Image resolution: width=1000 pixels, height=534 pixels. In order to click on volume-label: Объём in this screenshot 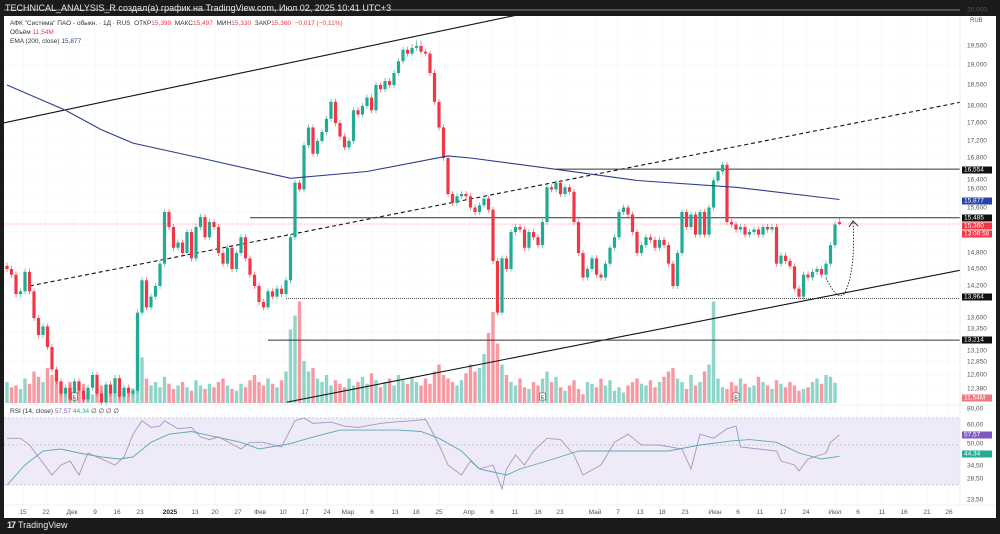, I will do `click(20, 32)`.